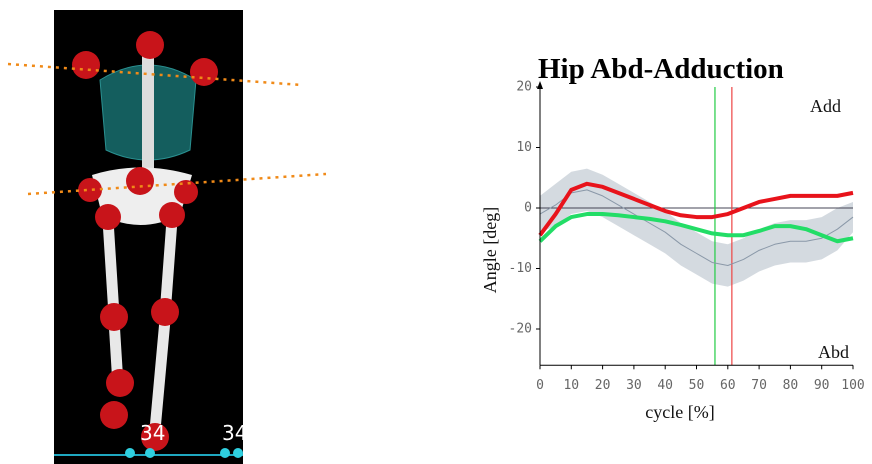  What do you see at coordinates (155, 74) in the screenshot?
I see `shoulder-line` at bounding box center [155, 74].